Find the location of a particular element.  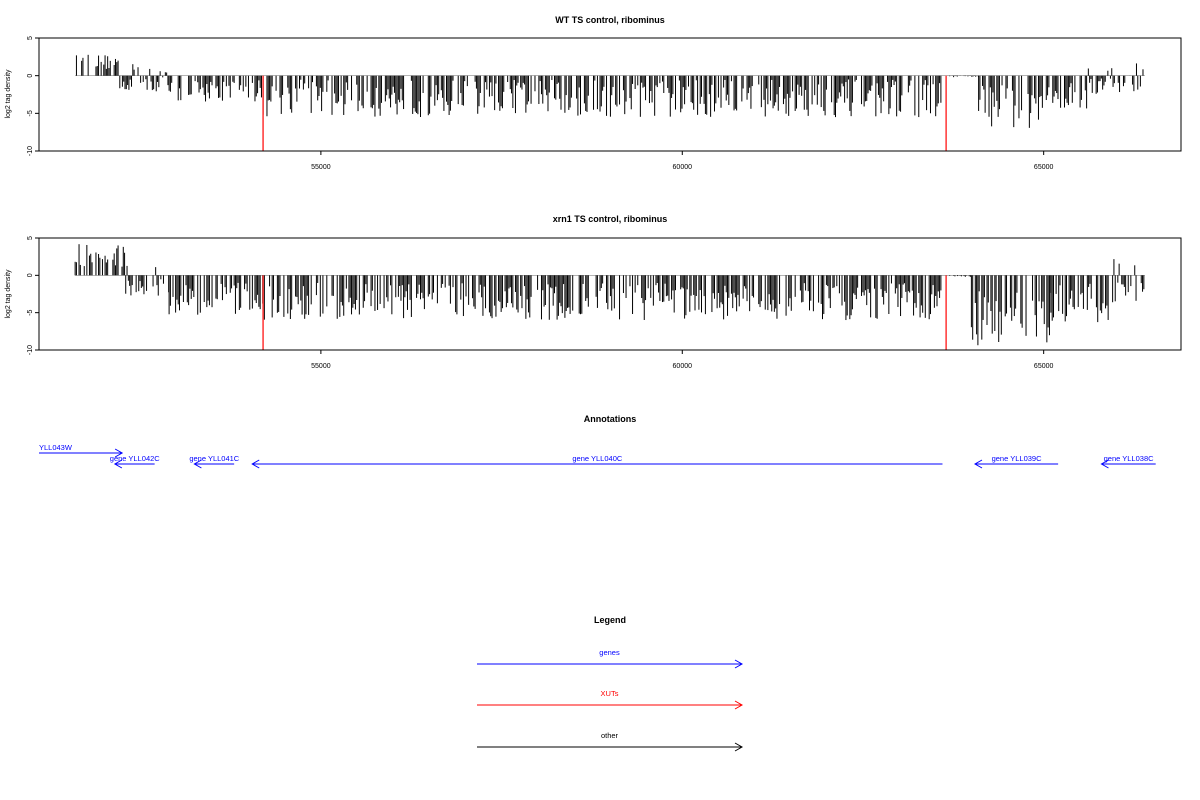

legend-entry: genes is located at coordinates (610, 658).